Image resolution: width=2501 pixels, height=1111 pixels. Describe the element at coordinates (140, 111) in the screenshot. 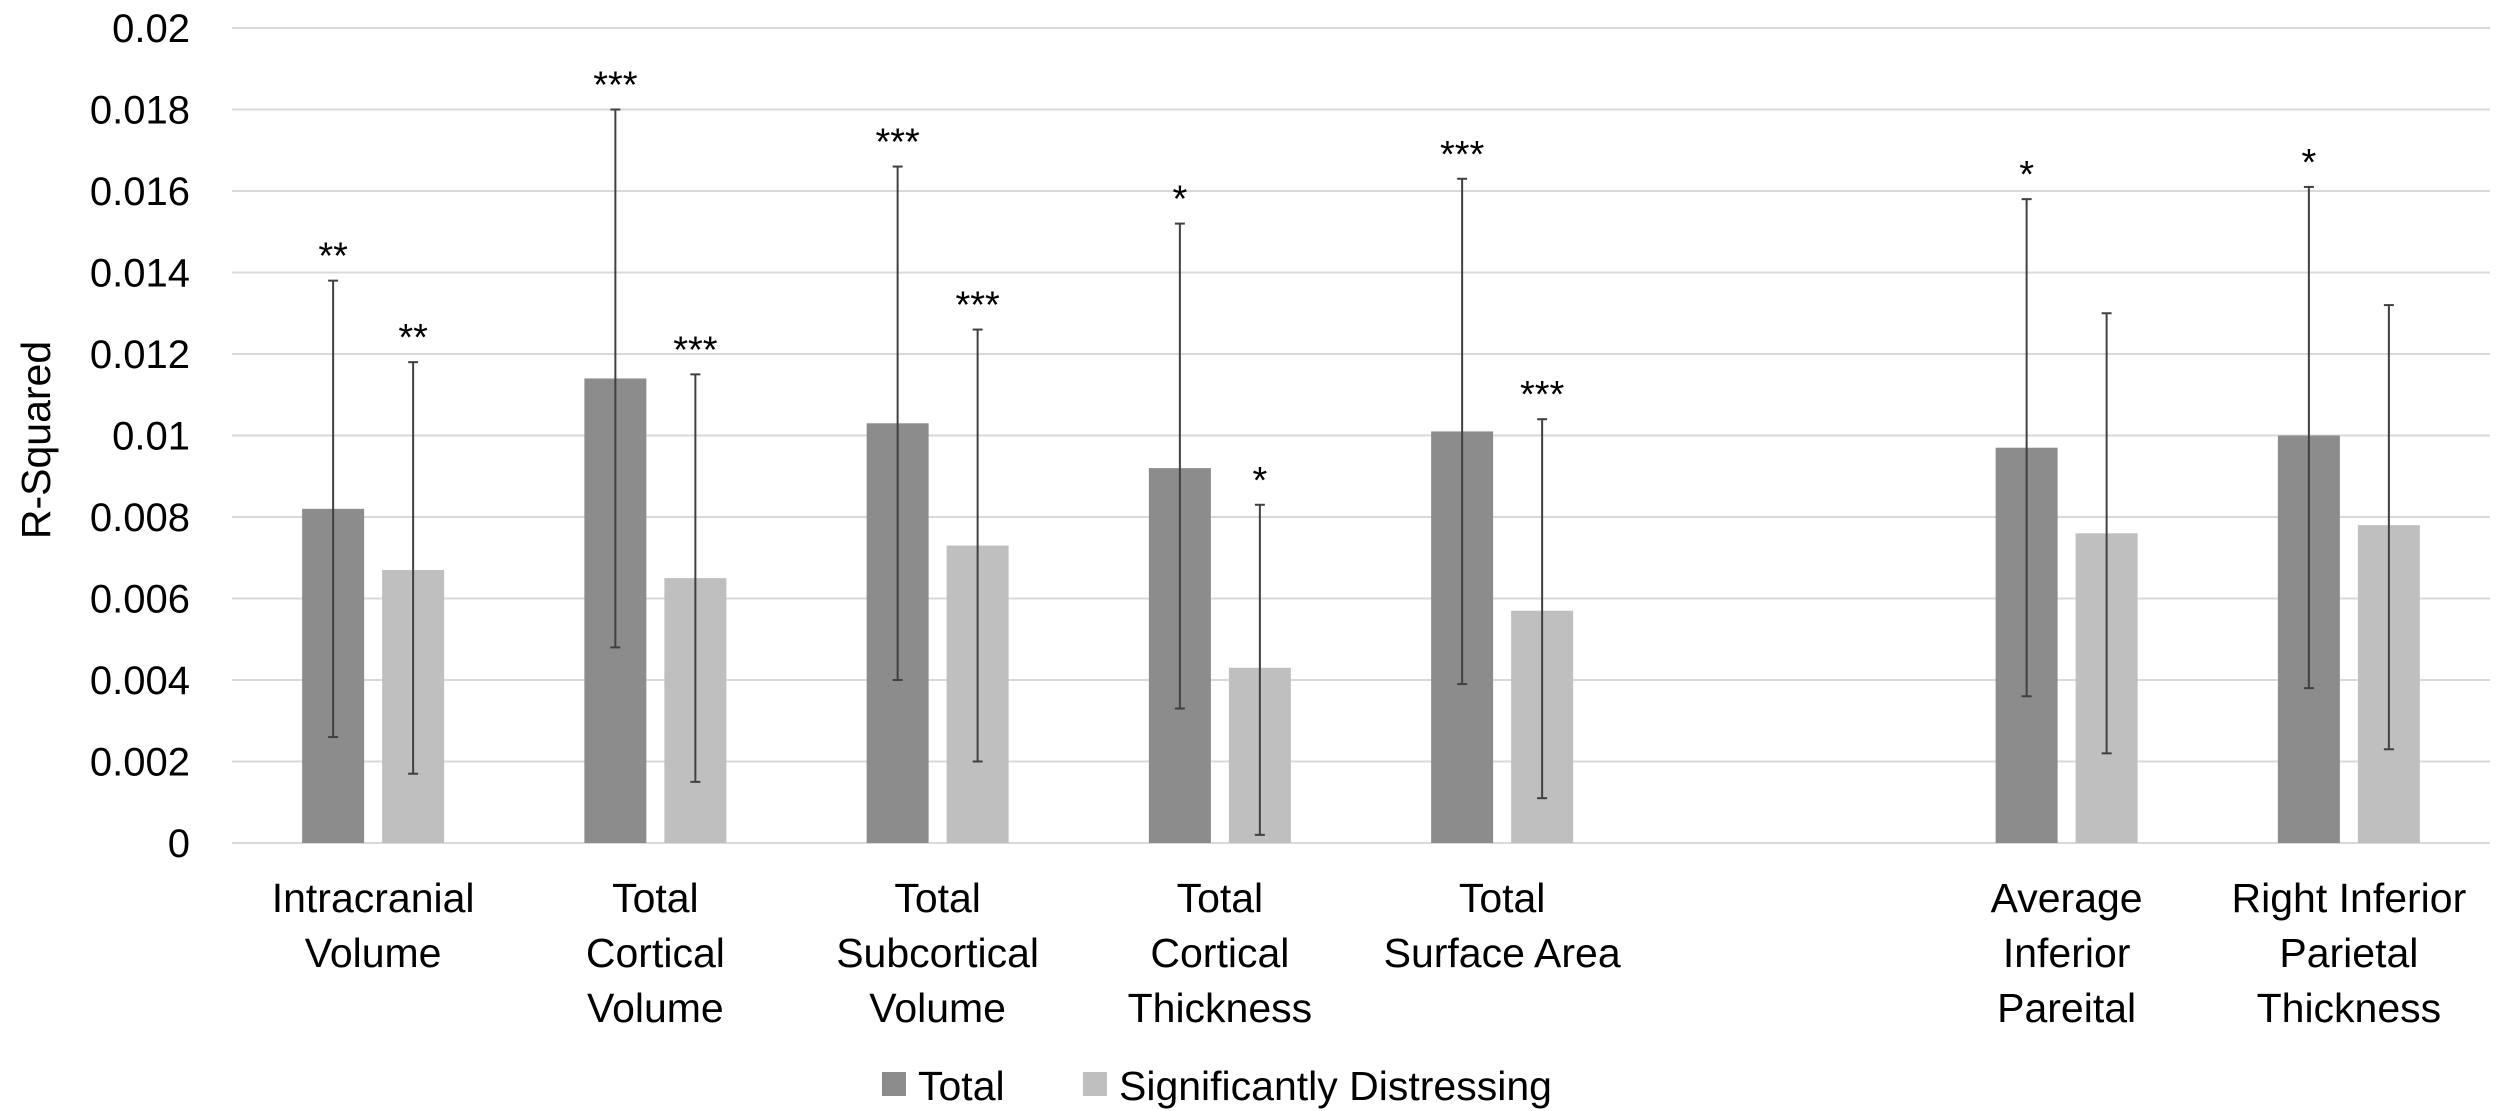

I see `y-tick-label: 0.018` at that location.